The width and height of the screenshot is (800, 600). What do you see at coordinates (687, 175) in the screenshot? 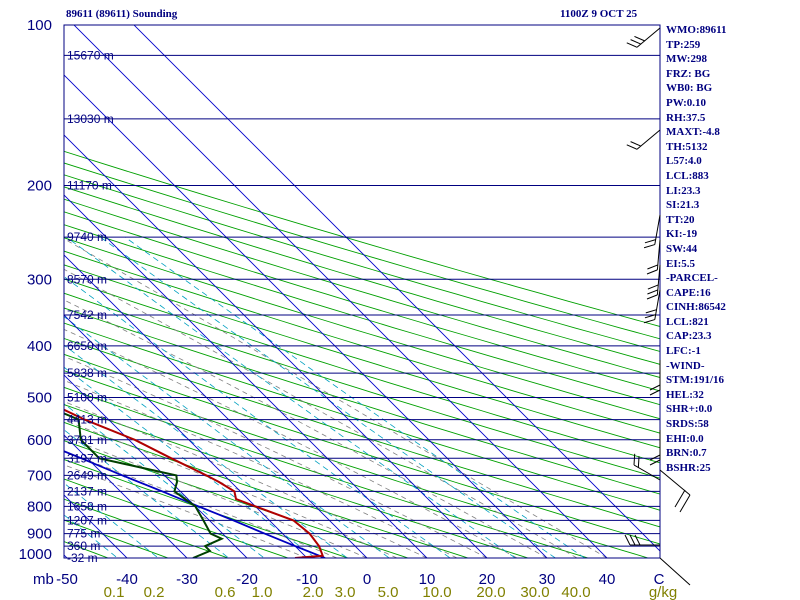
I see `stat-line: LCL:883` at bounding box center [687, 175].